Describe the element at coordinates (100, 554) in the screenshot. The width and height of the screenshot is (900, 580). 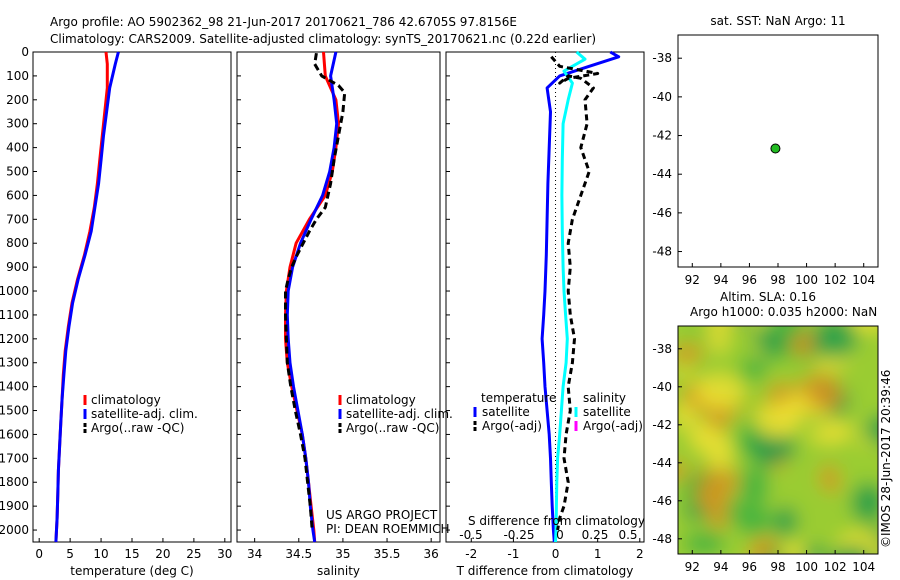
I see `x-tick-label: 10` at that location.